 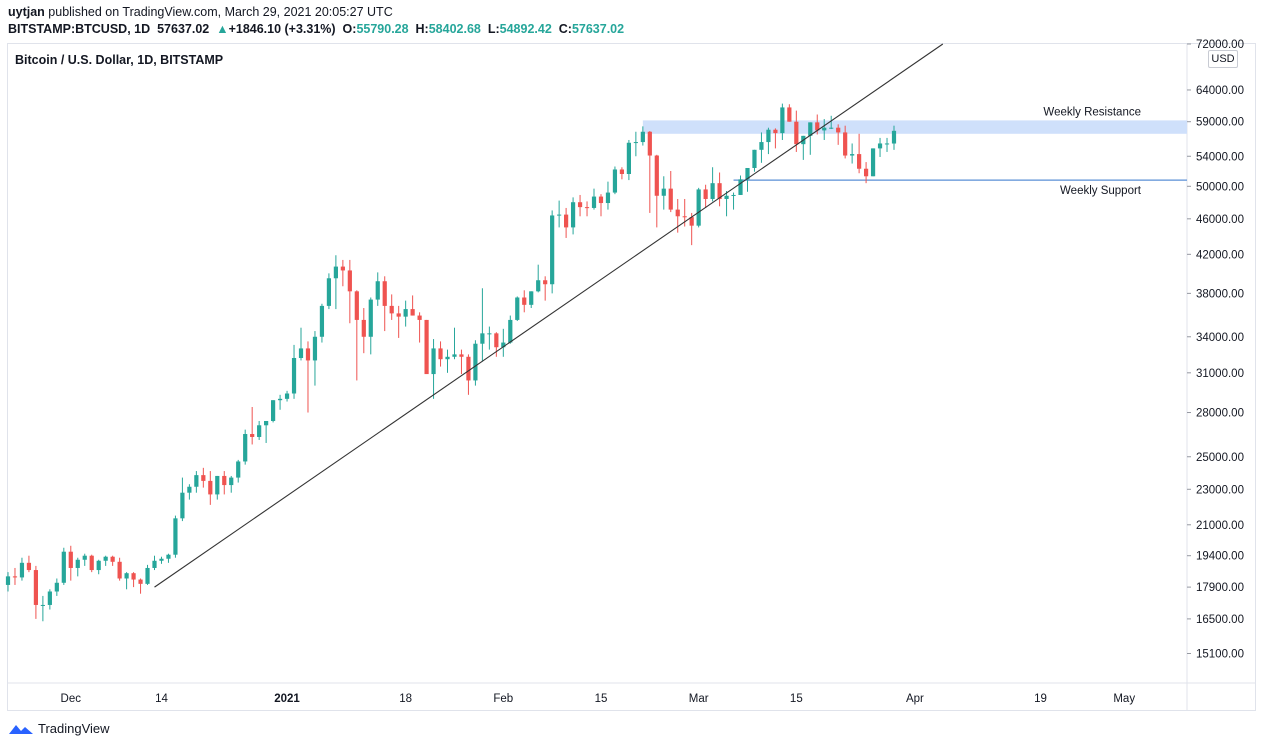 What do you see at coordinates (1223, 59) in the screenshot?
I see `currency-badge: USD` at bounding box center [1223, 59].